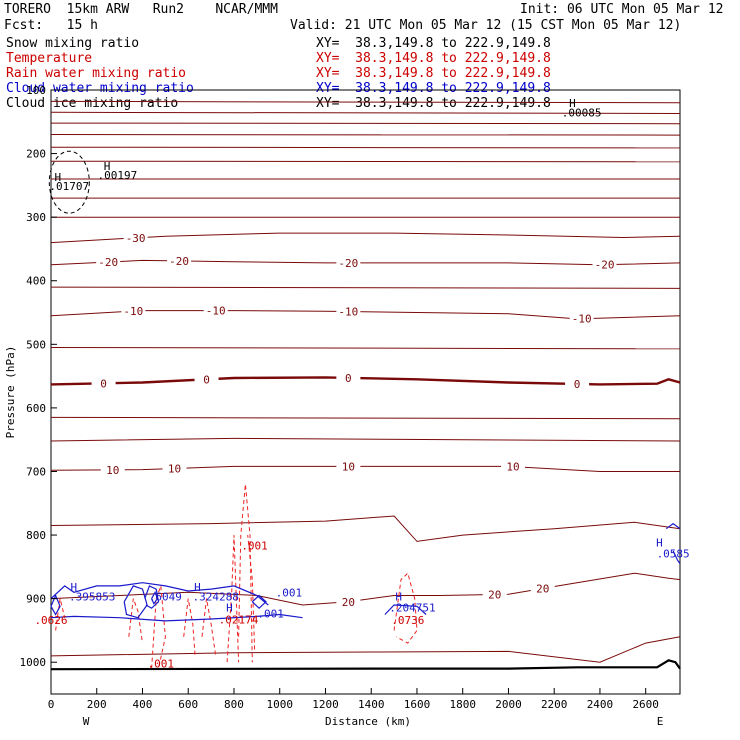  I want to click on x-tick-label: 1600, so click(417, 704).